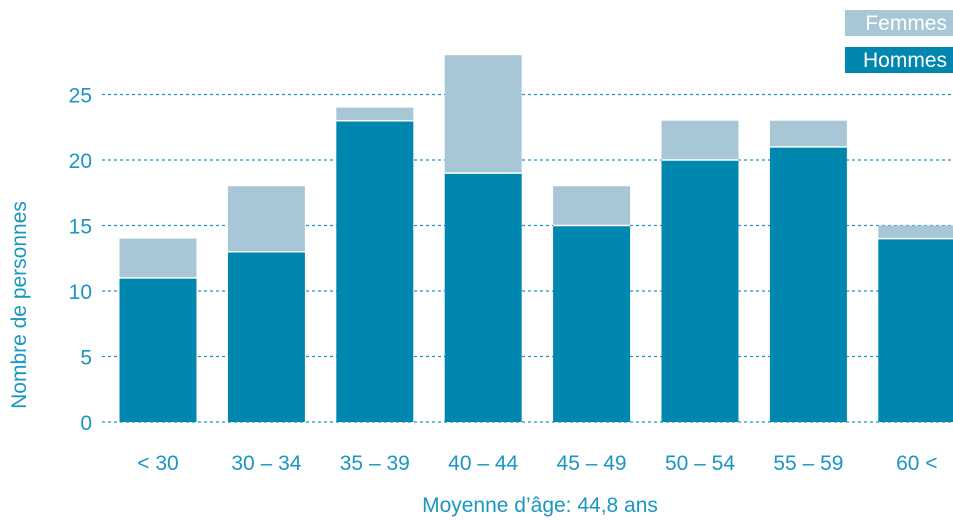 The width and height of the screenshot is (953, 520). I want to click on legend-femmes: Femmes, so click(899, 23).